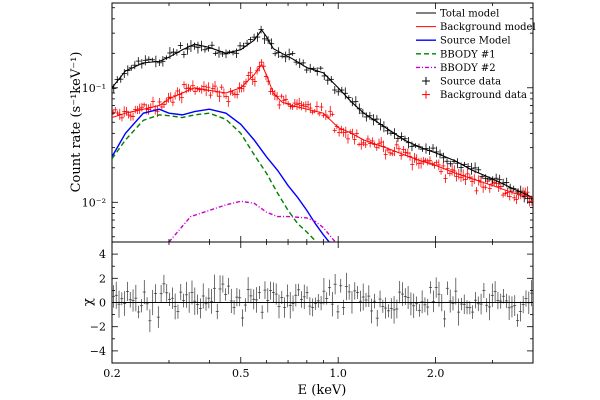 The image size is (600, 400). Describe the element at coordinates (461, 82) in the screenshot. I see `legend-item-srcdata: Source data` at that location.